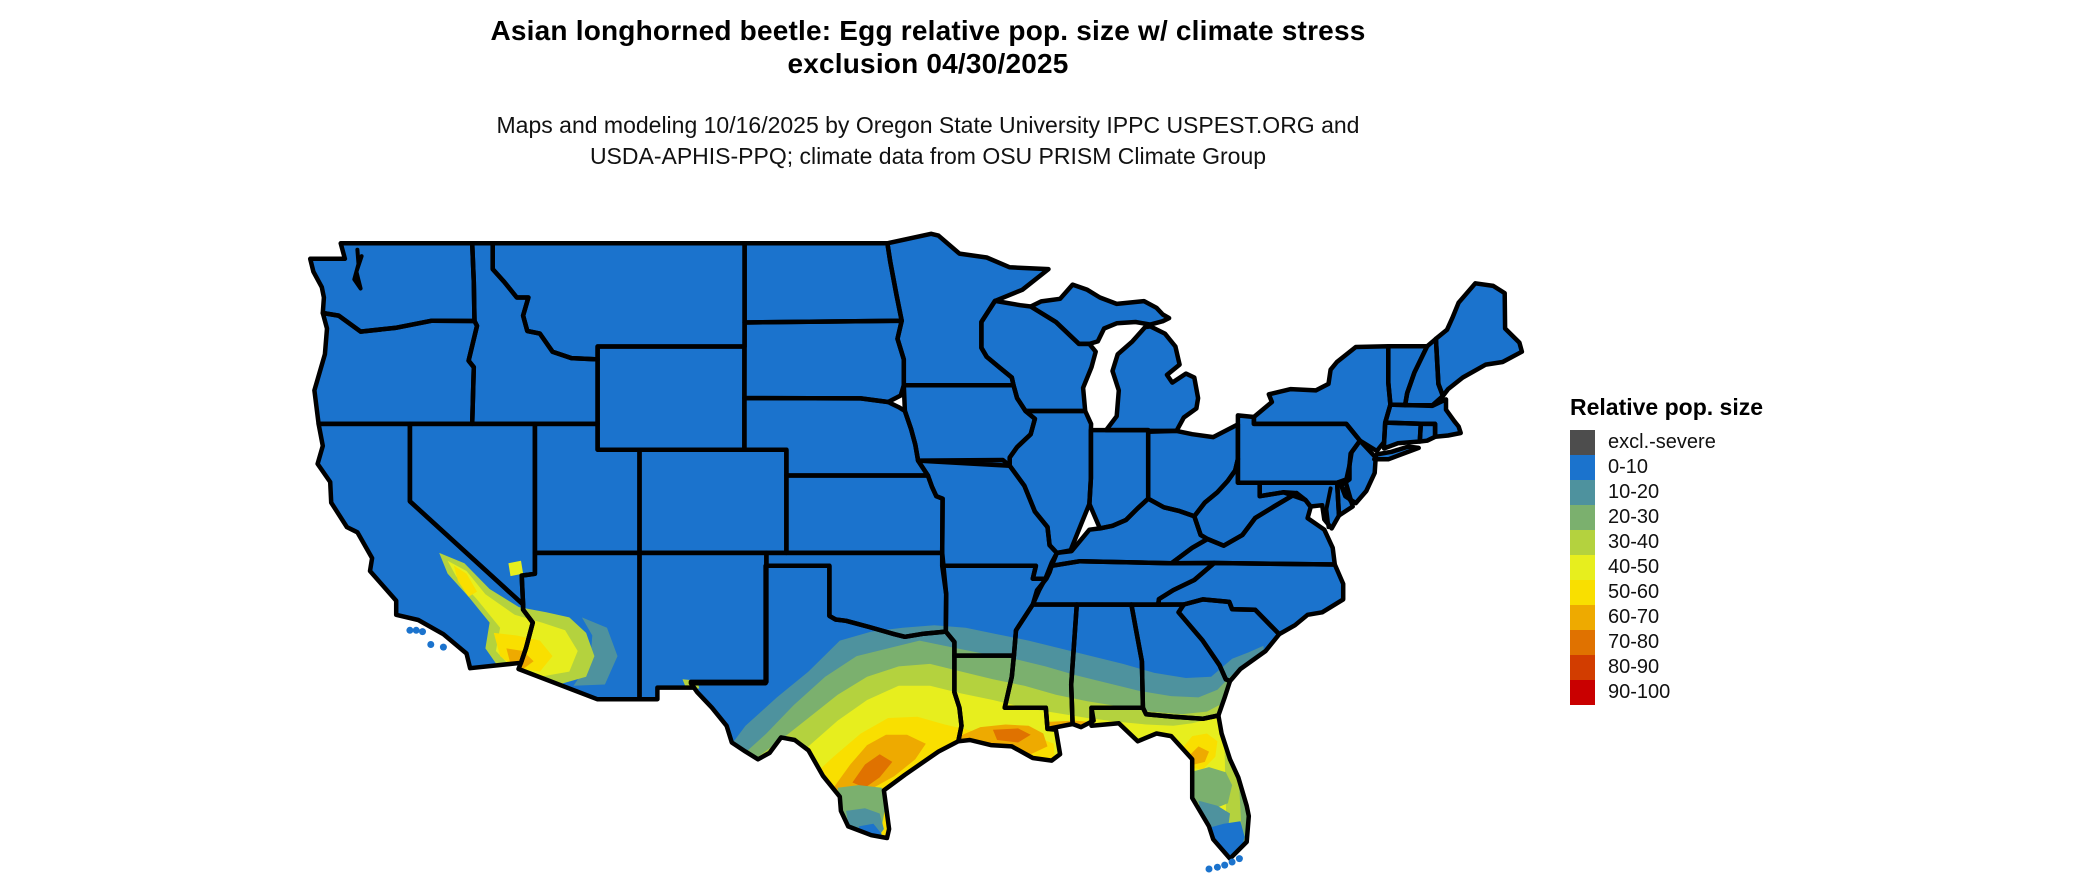 This screenshot has width=2100, height=892. What do you see at coordinates (713, 501) in the screenshot?
I see `state-fill-co` at bounding box center [713, 501].